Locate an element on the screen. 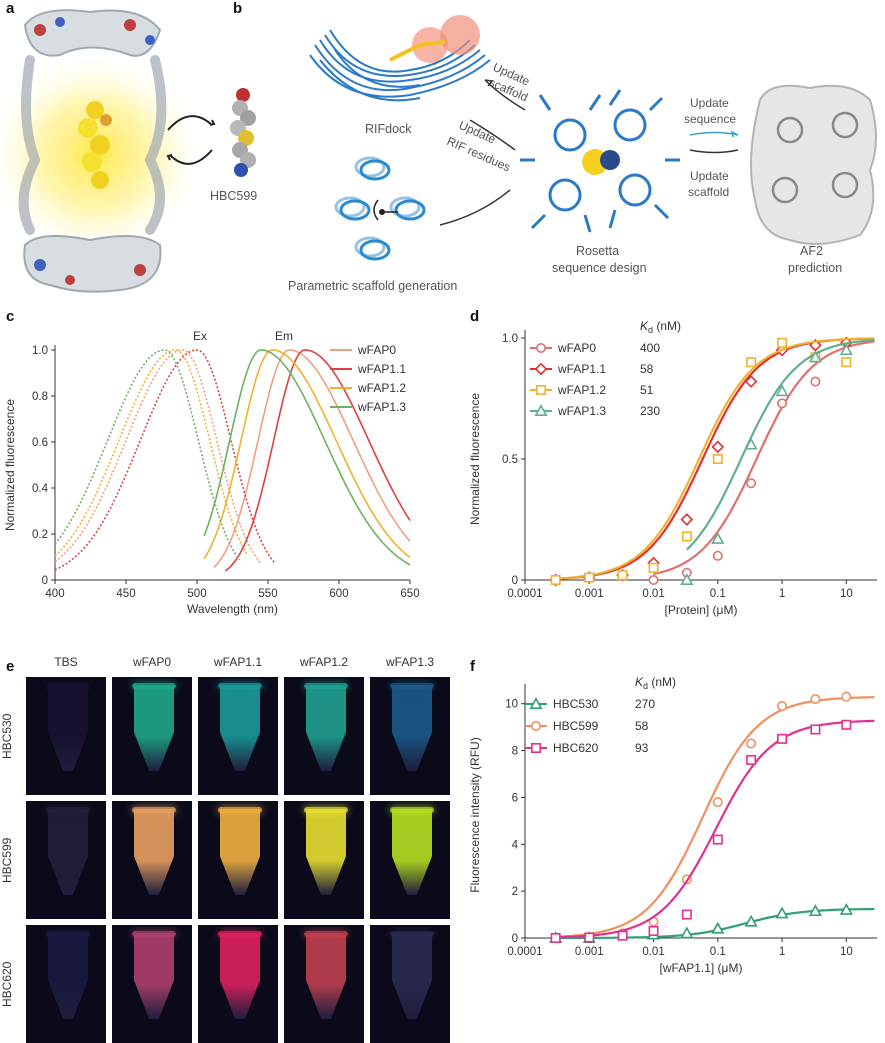 Image resolution: width=885 pixels, height=1043 pixels. x-tick-label: 10 is located at coordinates (846, 952).